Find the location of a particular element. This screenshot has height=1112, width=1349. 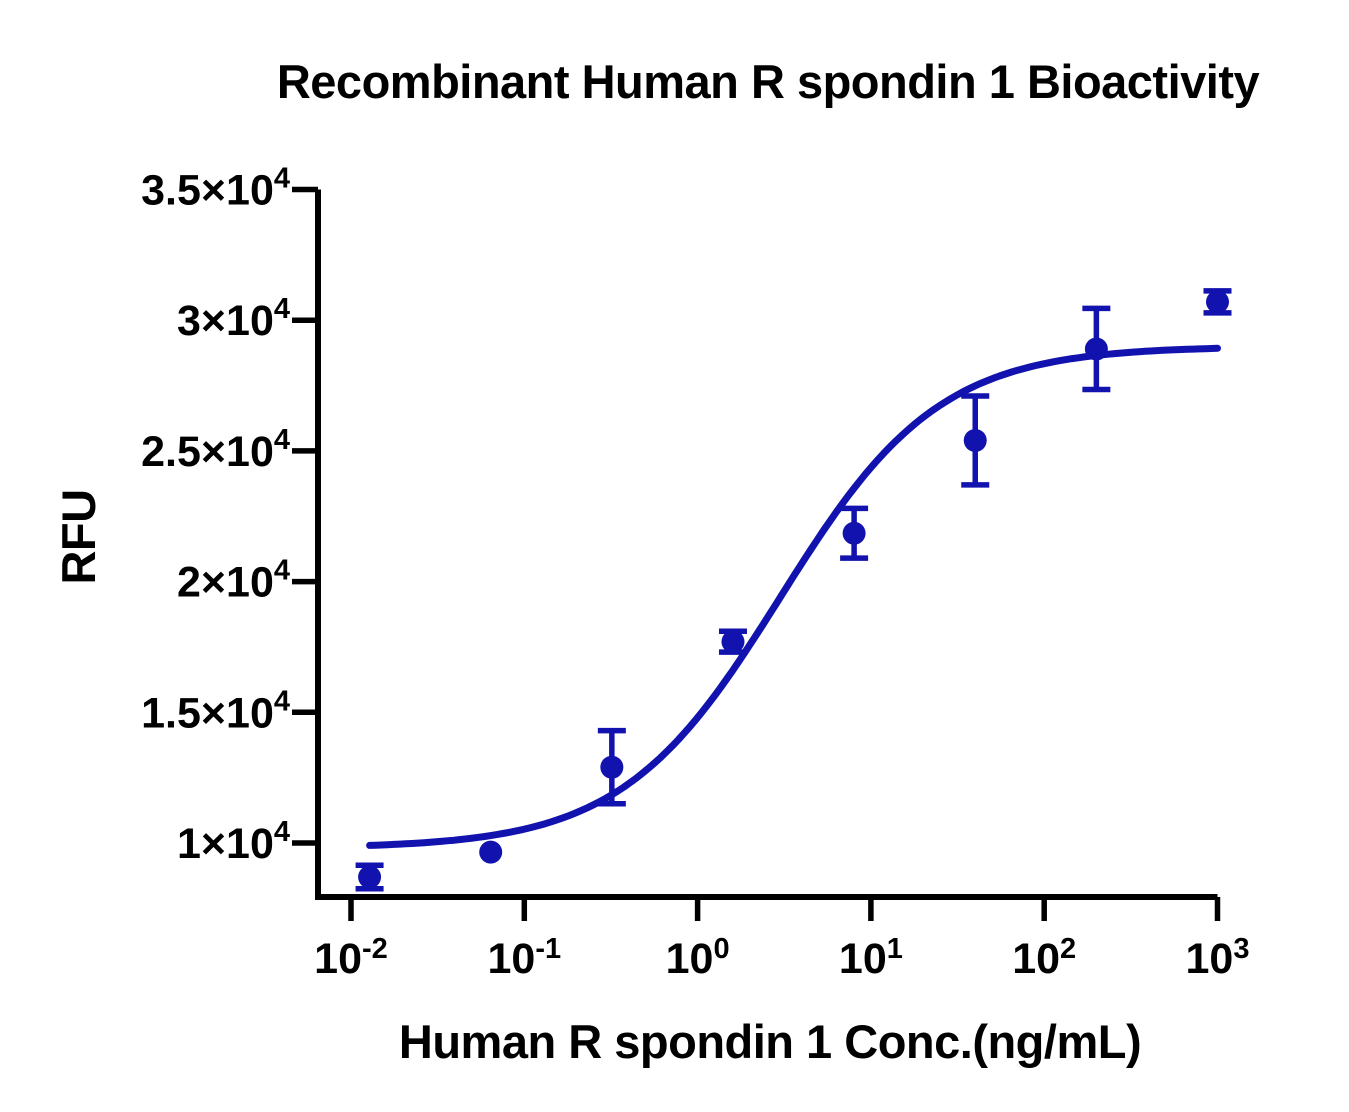

y-tick-label: 2×10⁴ is located at coordinates (233, 581).